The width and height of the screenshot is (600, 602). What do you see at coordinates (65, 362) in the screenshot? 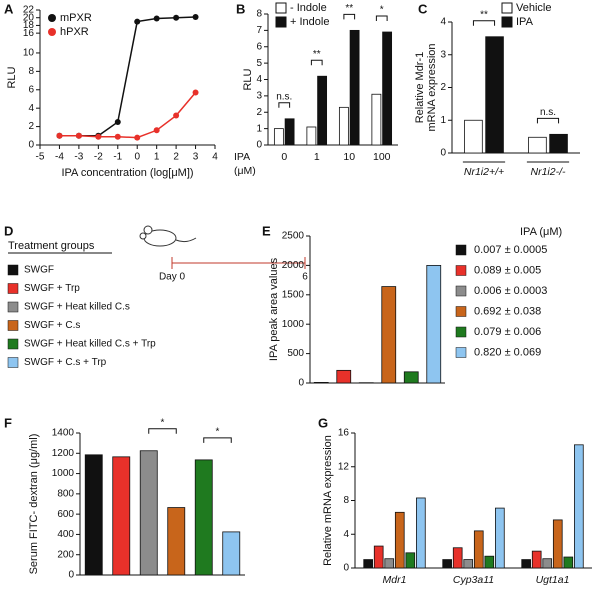
I see `group-label: SWGF + C.s + Trp` at bounding box center [65, 362].